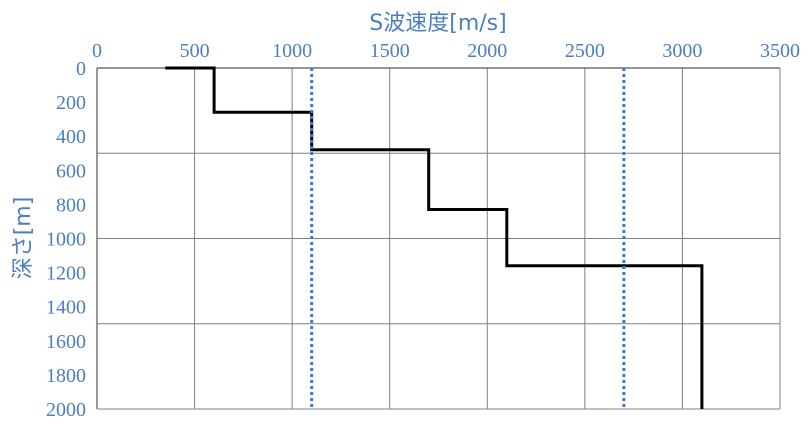  Describe the element at coordinates (390, 51) in the screenshot. I see `x-tick-label: 1500` at that location.